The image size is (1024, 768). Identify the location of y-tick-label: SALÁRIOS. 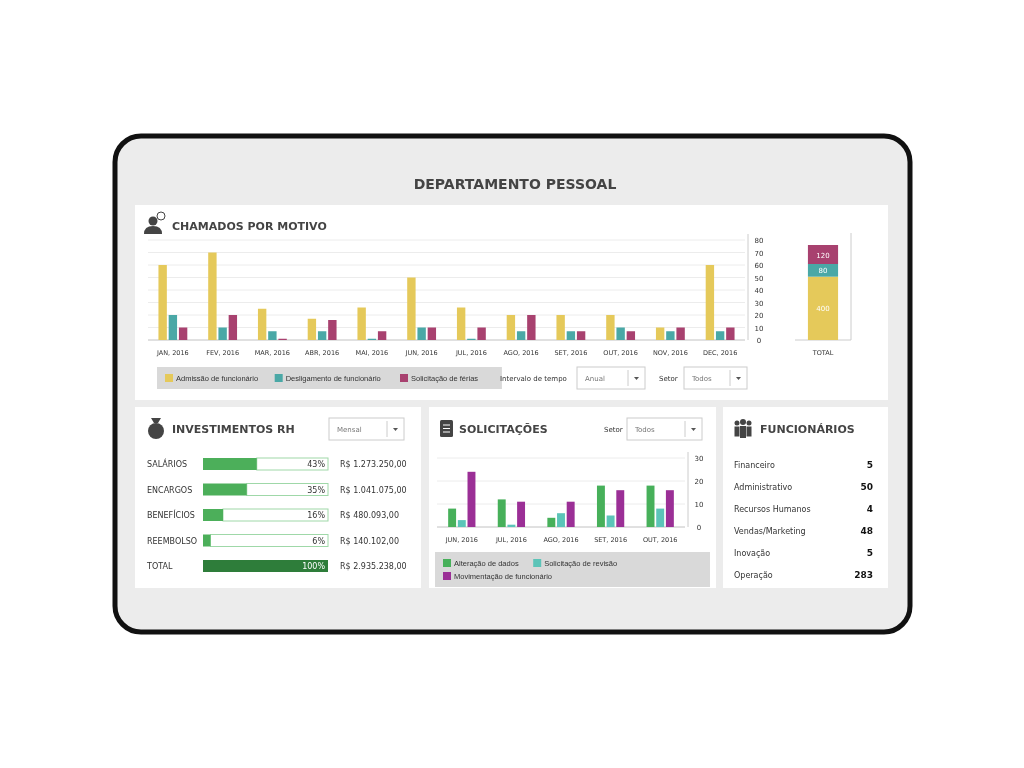
(167, 463).